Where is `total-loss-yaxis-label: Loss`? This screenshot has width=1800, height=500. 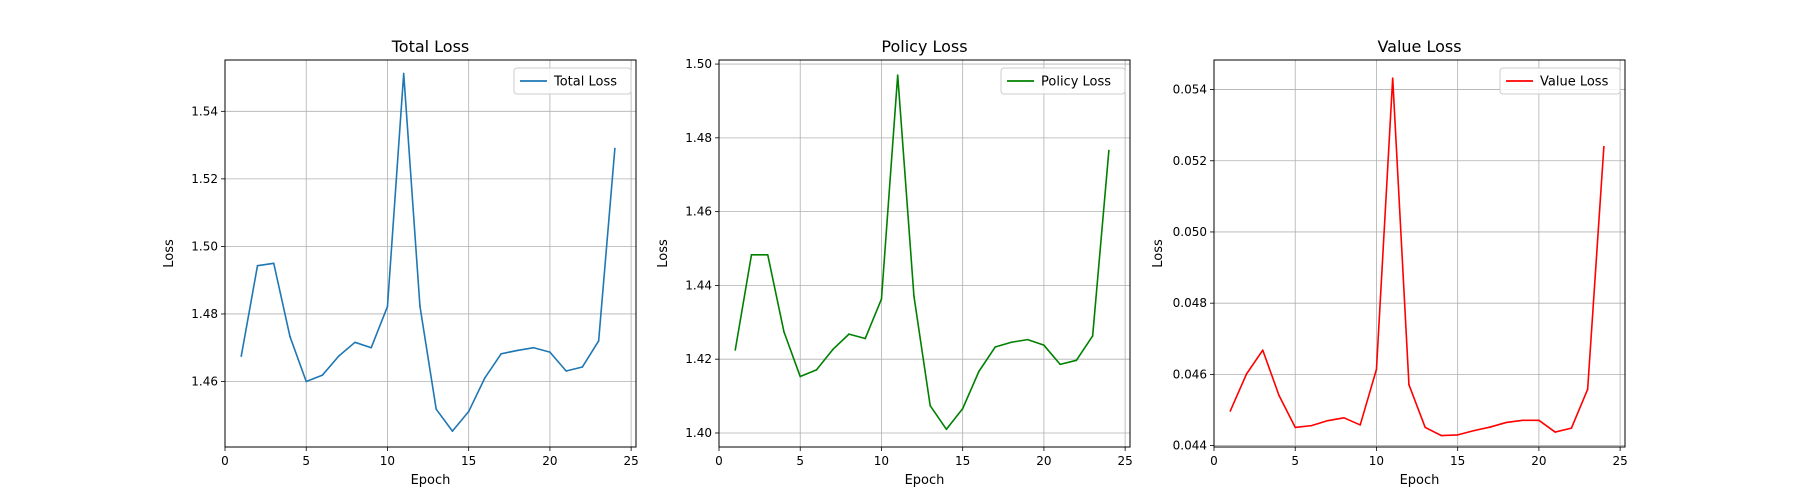 total-loss-yaxis-label: Loss is located at coordinates (169, 253).